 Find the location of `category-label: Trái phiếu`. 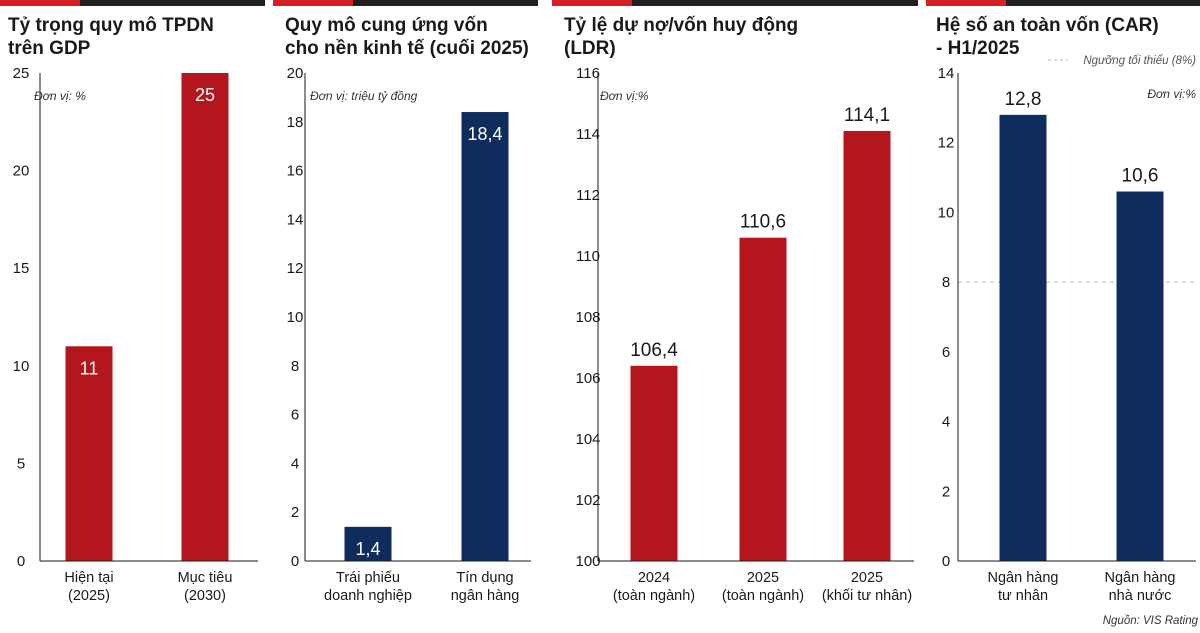

category-label: Trái phiếu is located at coordinates (368, 578).